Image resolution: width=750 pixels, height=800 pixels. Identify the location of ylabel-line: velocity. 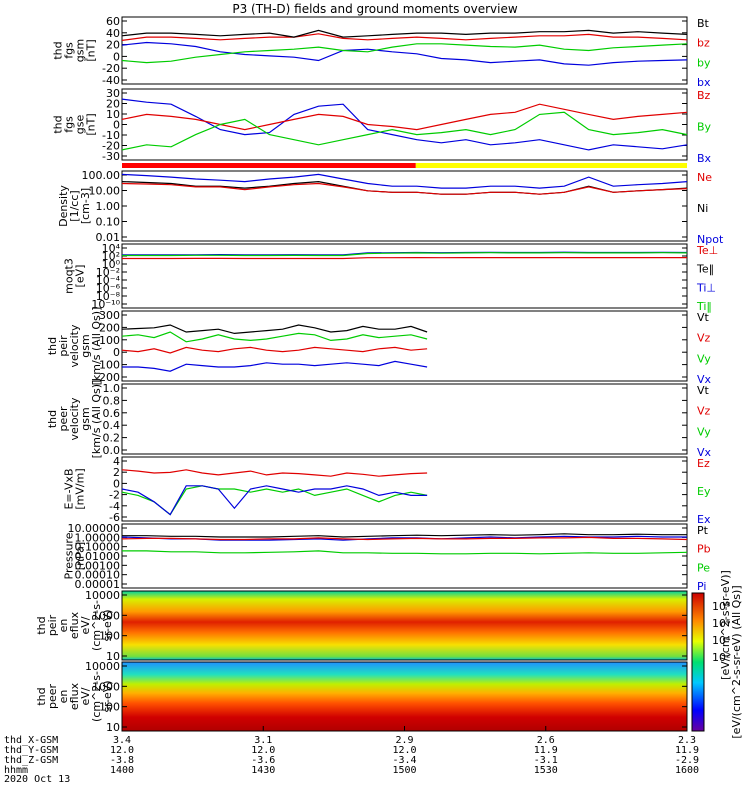
(74, 345).